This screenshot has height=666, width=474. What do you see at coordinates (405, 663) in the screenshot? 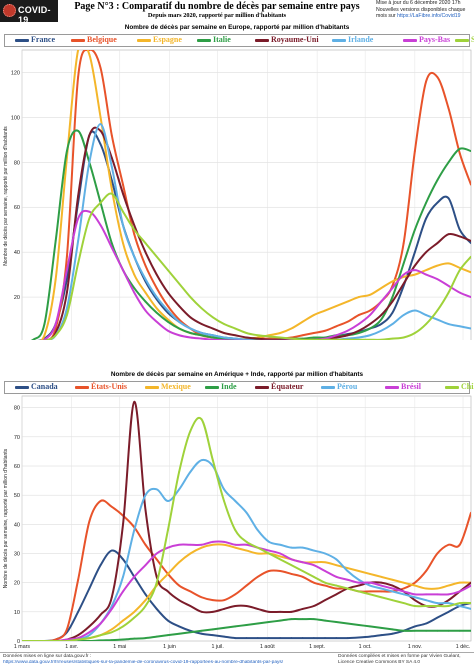
I see `footer-license-line: Licence Creative Commons BY SA 4.0` at bounding box center [405, 663].